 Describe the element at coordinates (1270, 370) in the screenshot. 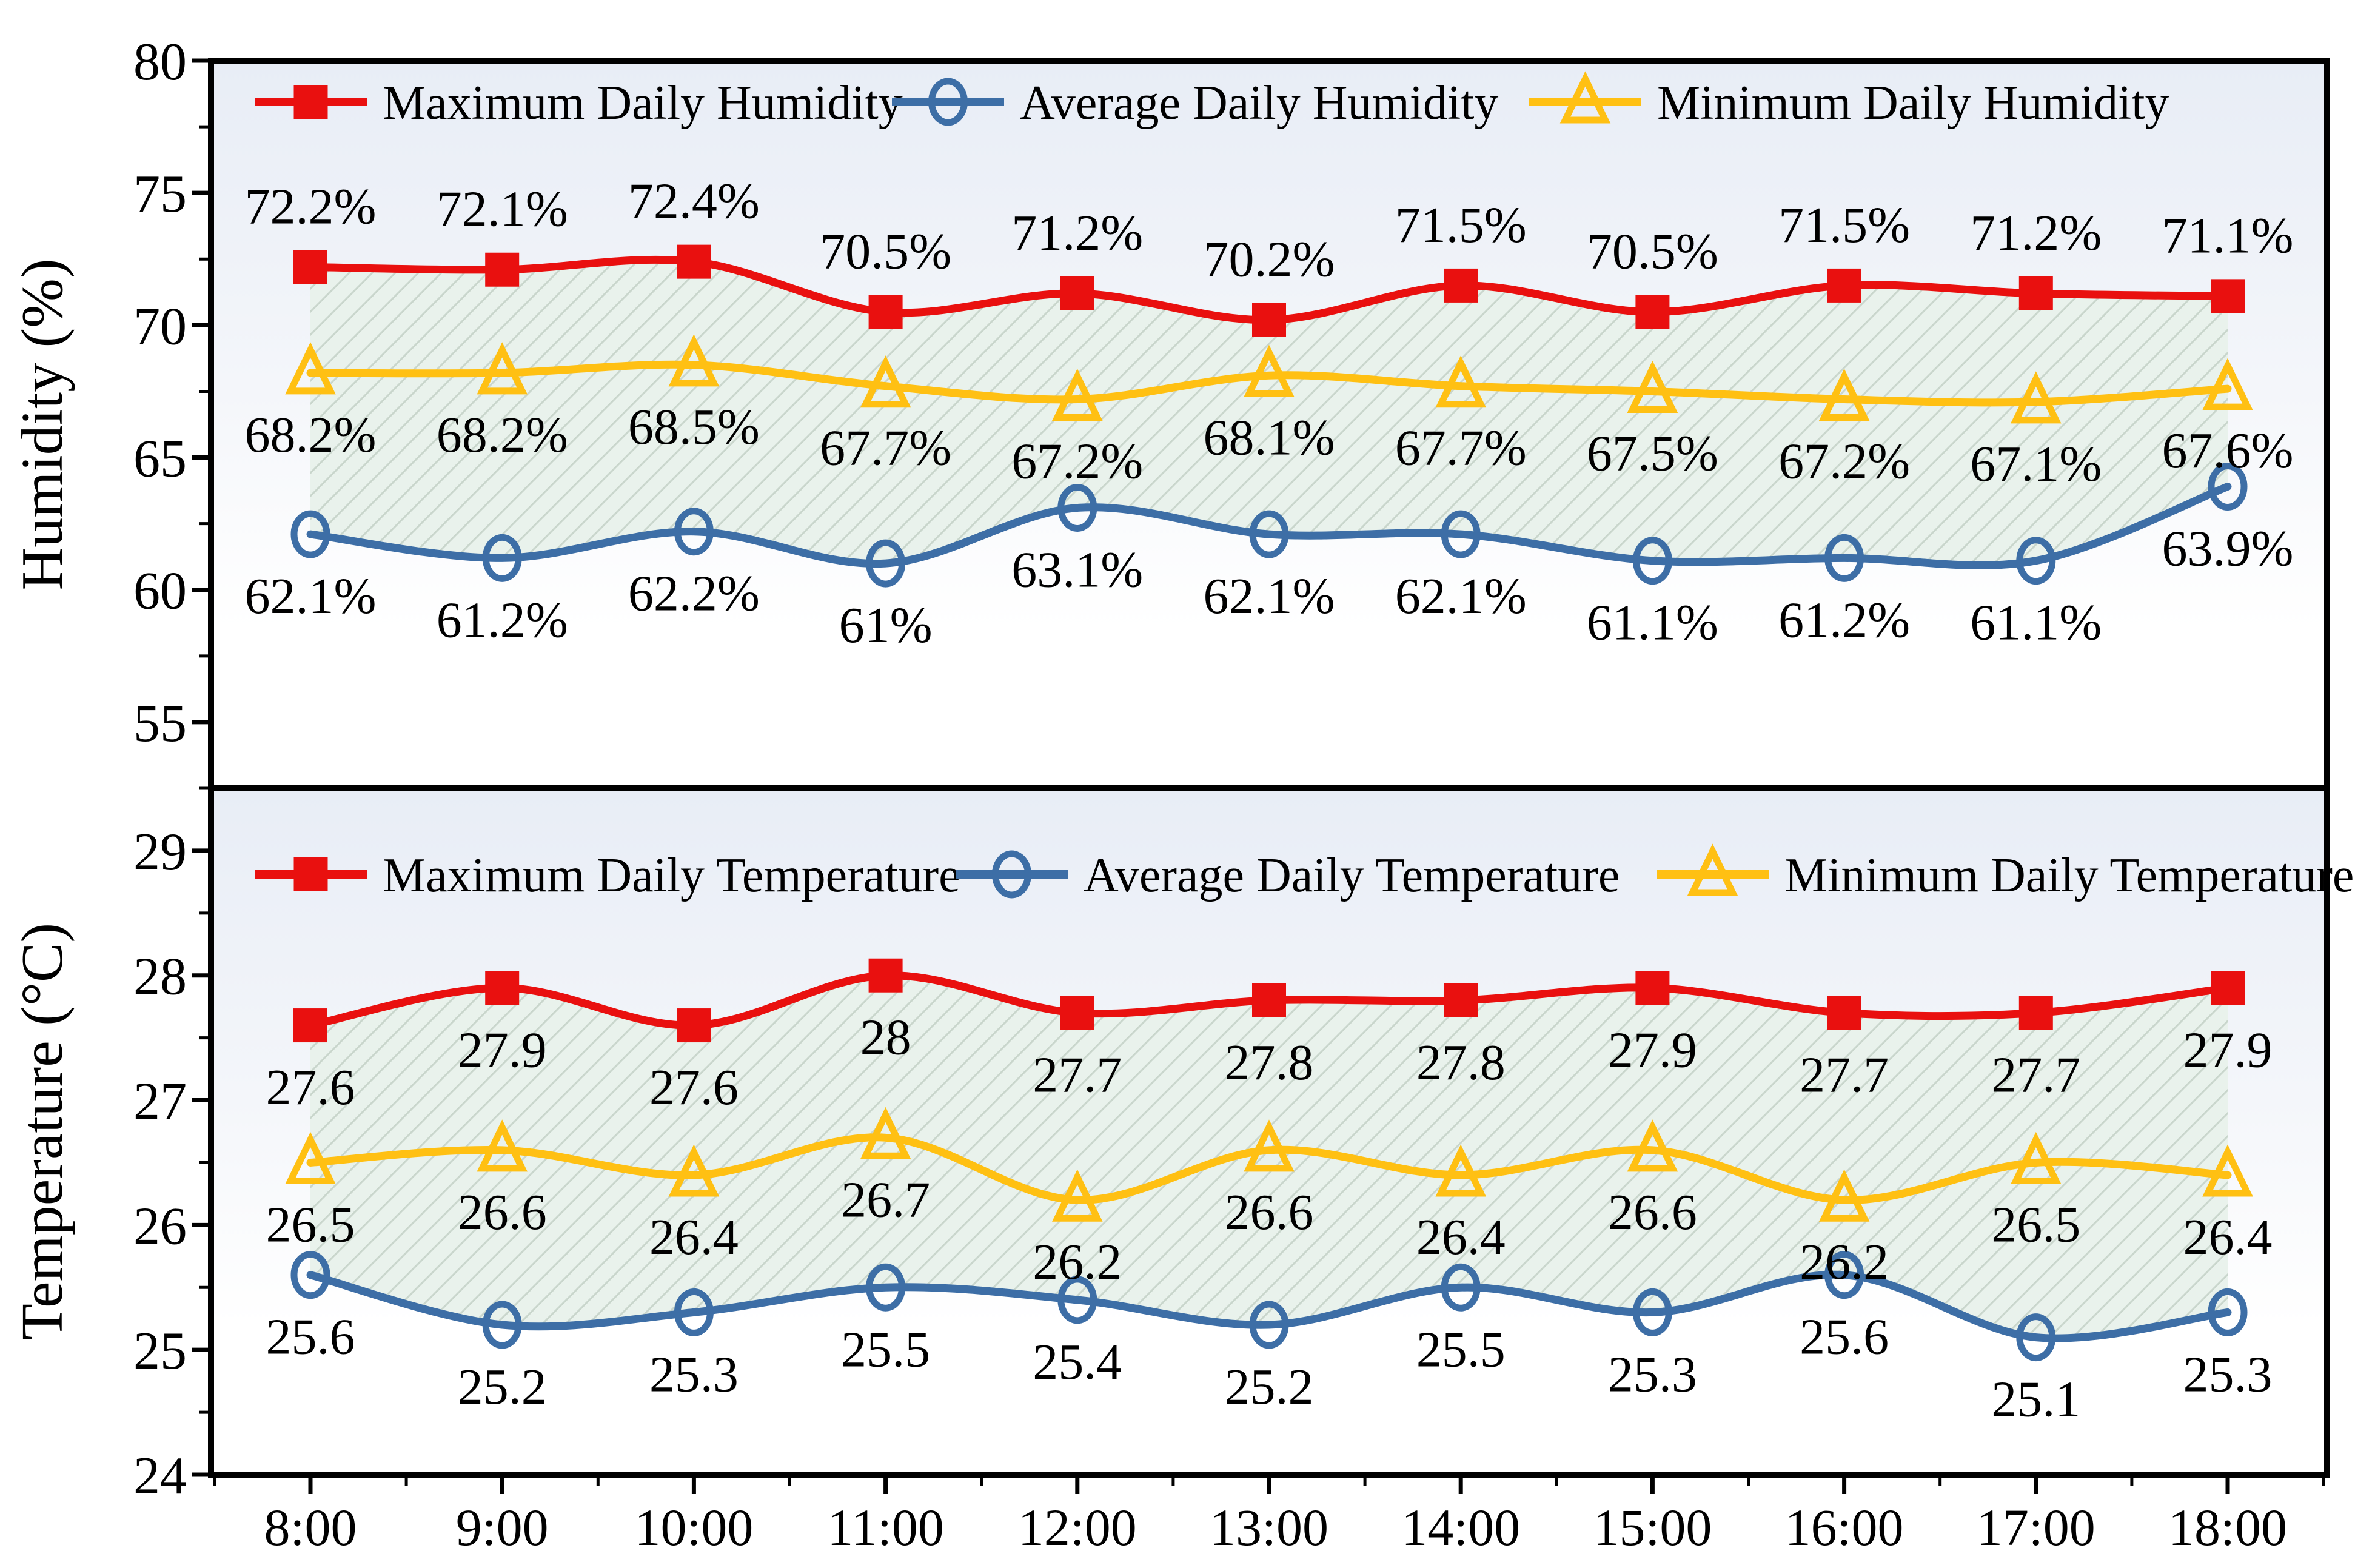

I see `marker-min-humidity-13:00-triangle-icon` at that location.